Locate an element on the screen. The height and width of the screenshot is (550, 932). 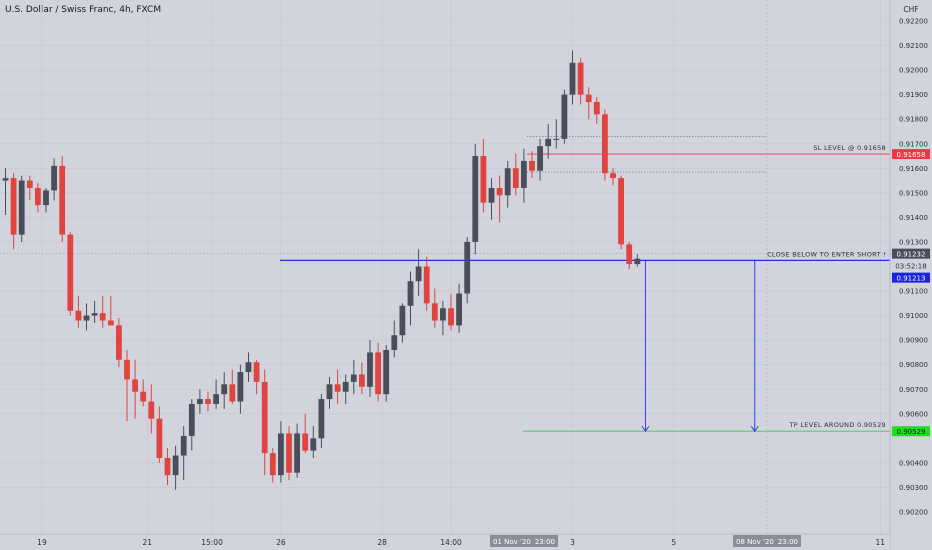
y-tick-label: 0.90900 is located at coordinates (913, 341).